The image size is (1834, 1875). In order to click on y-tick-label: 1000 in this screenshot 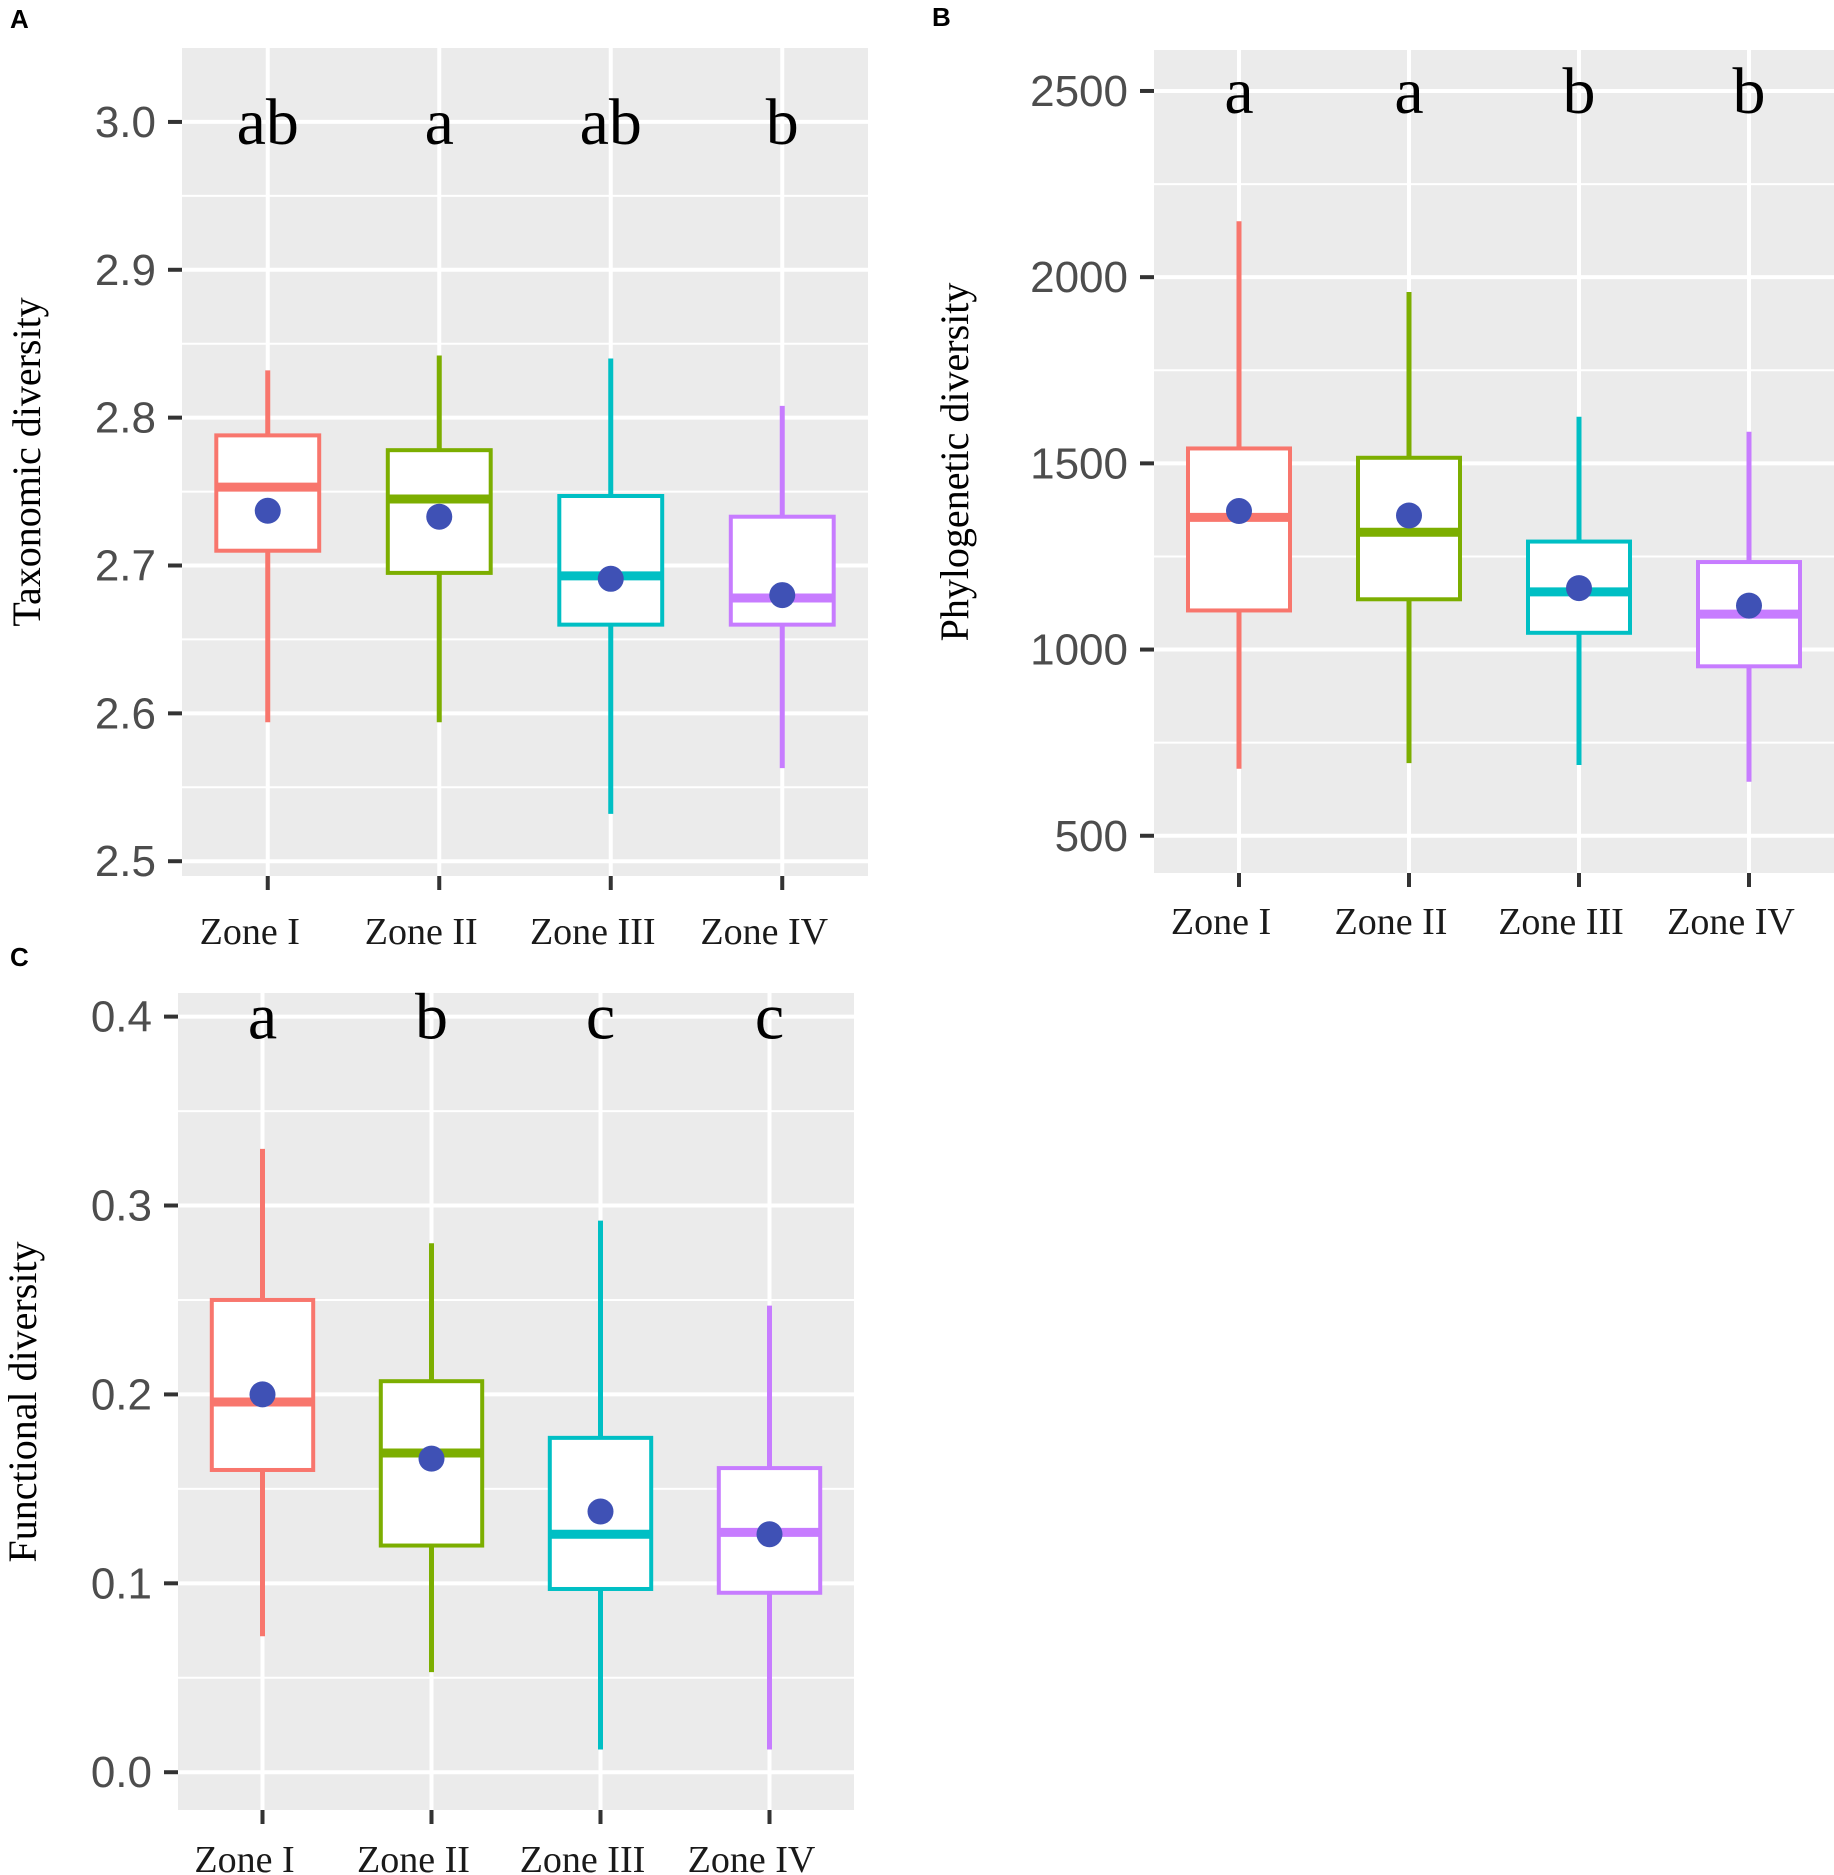, I will do `click(1079, 650)`.